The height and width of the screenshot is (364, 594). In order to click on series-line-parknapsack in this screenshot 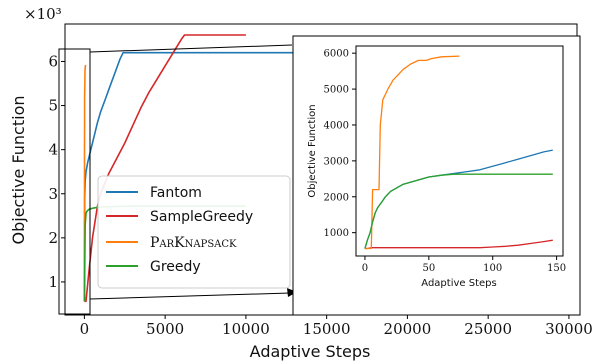, I will do `click(85, 183)`.